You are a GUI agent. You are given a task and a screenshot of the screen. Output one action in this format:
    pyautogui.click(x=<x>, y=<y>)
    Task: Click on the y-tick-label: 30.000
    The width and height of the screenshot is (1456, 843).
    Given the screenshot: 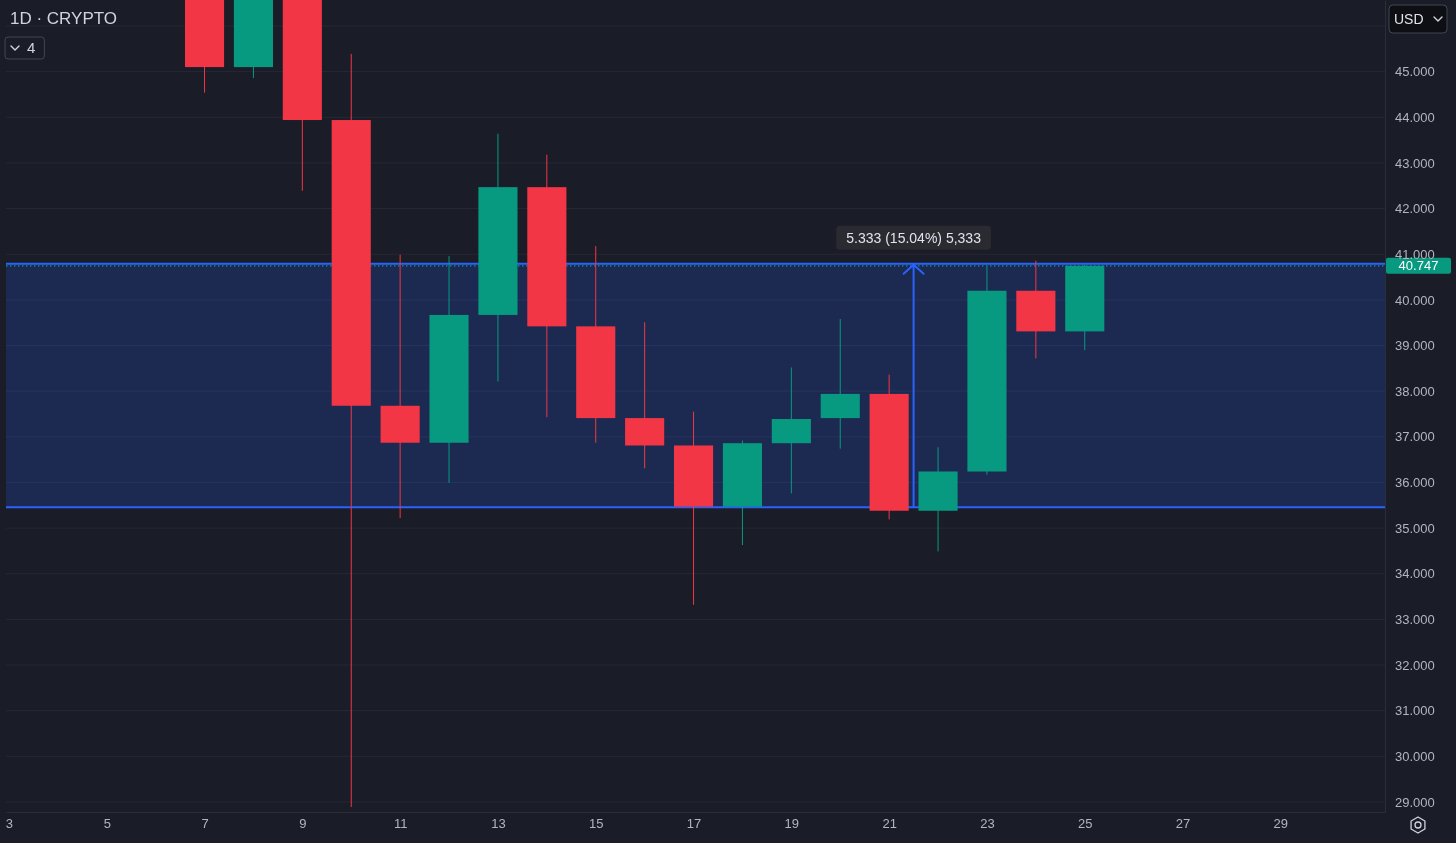 What is the action you would take?
    pyautogui.click(x=1415, y=756)
    